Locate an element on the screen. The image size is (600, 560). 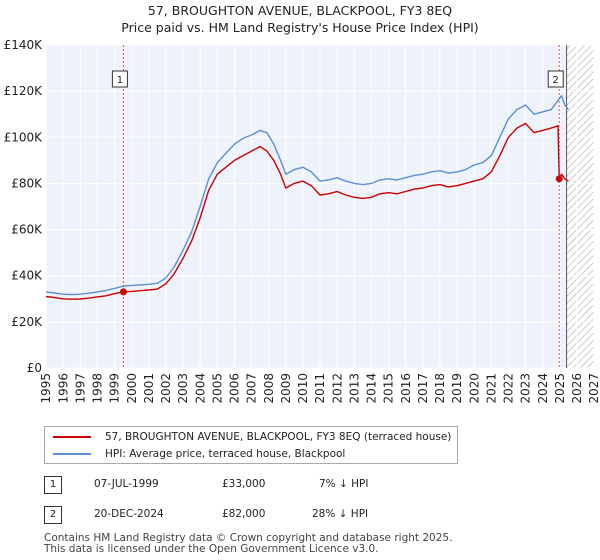
x-tick-label: 2015 is located at coordinates (389, 388).